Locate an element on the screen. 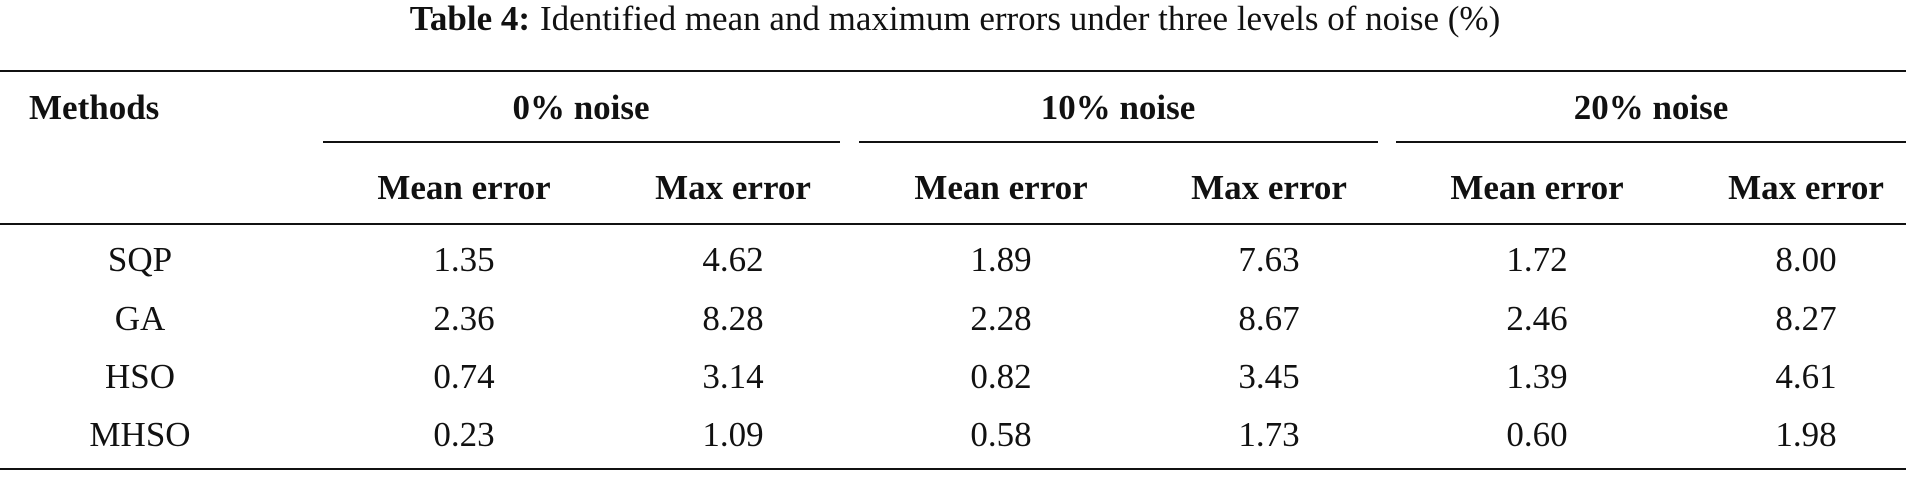 This screenshot has height=480, width=1910. cell: 1.98 is located at coordinates (1805, 434).